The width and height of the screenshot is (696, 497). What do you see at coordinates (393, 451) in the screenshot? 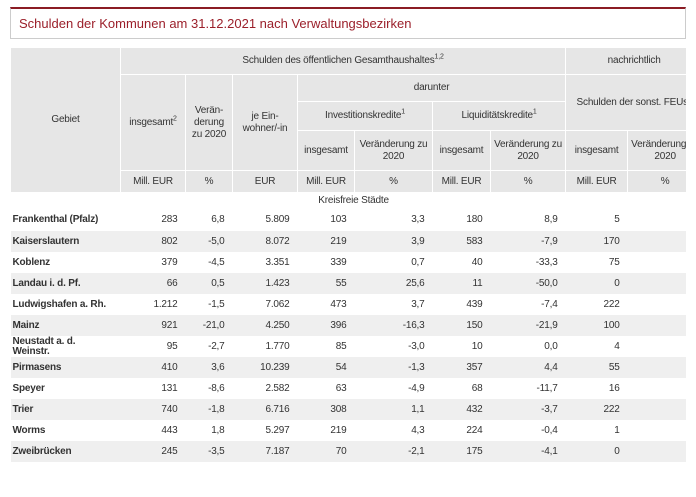
I see `value-cell: -2,1` at bounding box center [393, 451].